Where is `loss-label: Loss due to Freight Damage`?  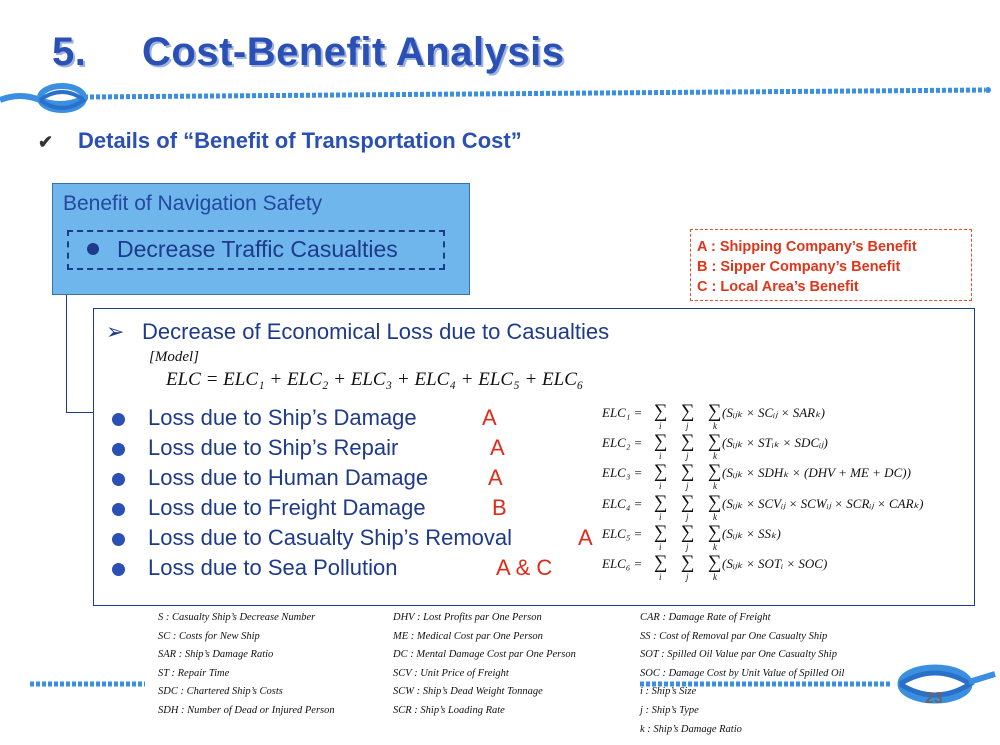
loss-label: Loss due to Freight Damage is located at coordinates (287, 507).